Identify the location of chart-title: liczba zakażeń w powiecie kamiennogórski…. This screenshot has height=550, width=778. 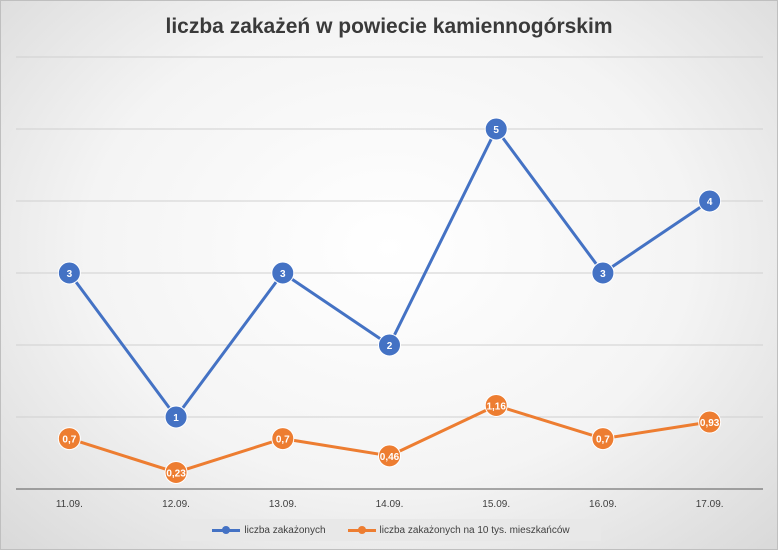
(389, 26).